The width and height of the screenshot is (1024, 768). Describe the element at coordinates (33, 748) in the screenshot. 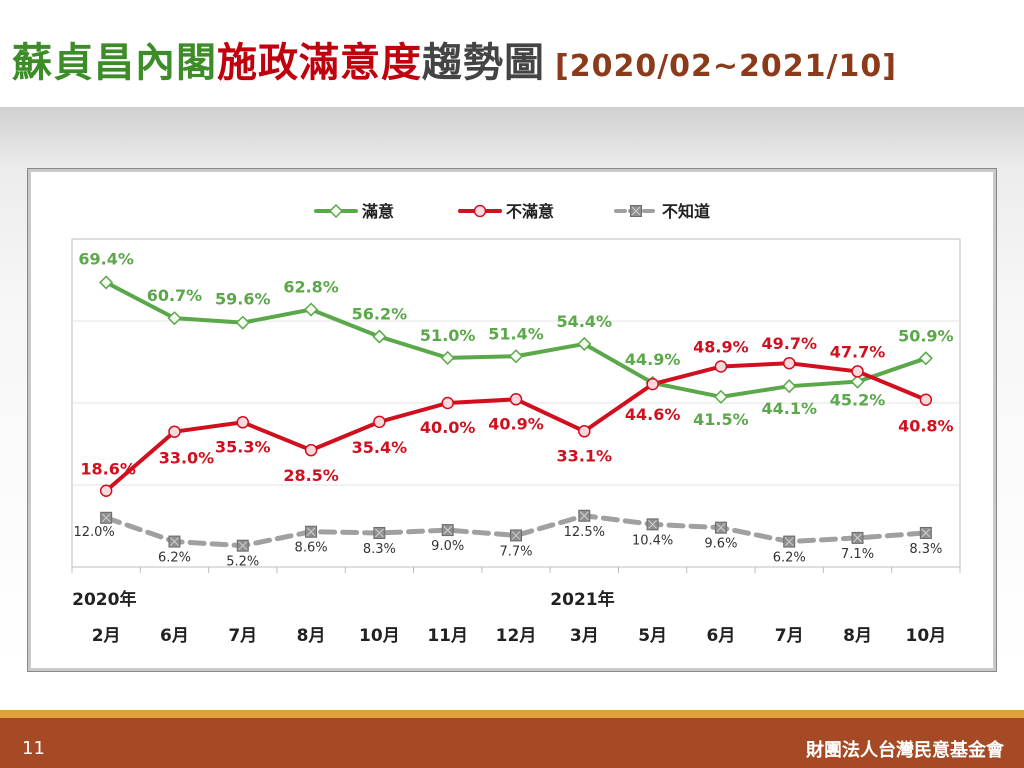

I see `page-number: 11` at that location.